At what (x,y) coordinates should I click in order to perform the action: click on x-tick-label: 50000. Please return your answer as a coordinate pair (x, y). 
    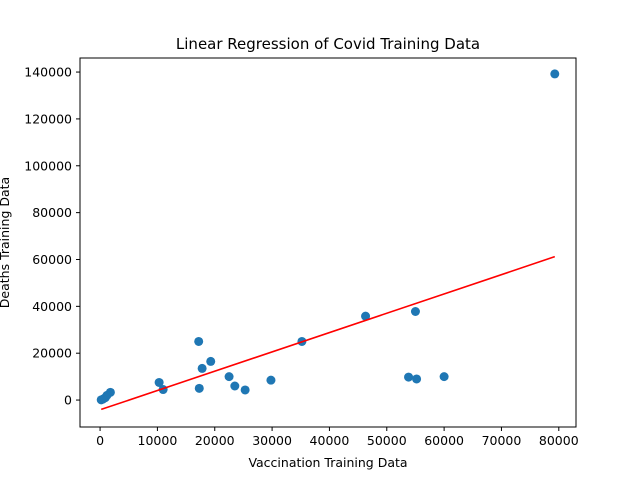
    Looking at the image, I should click on (387, 440).